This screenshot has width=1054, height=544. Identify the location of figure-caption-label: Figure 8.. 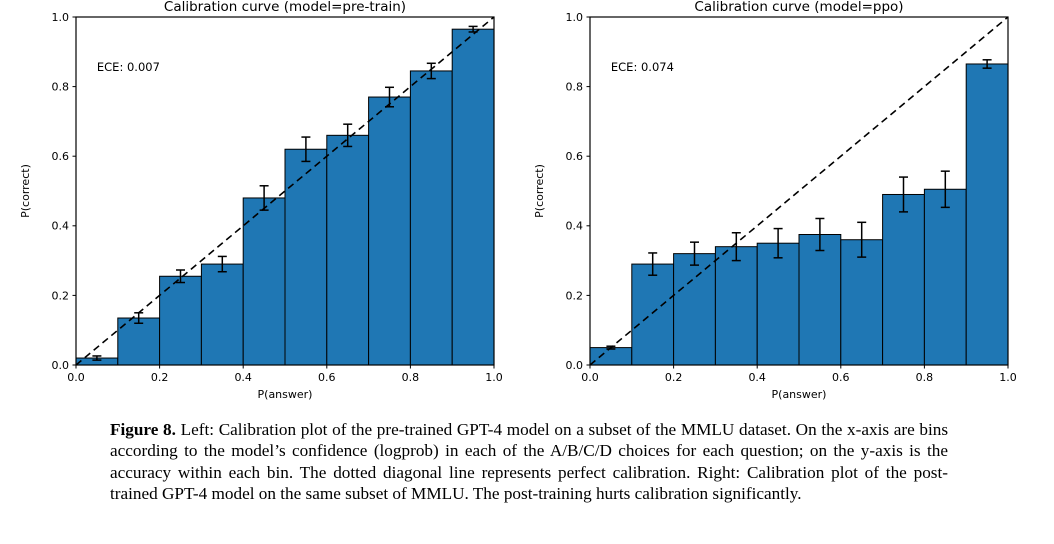
(143, 429).